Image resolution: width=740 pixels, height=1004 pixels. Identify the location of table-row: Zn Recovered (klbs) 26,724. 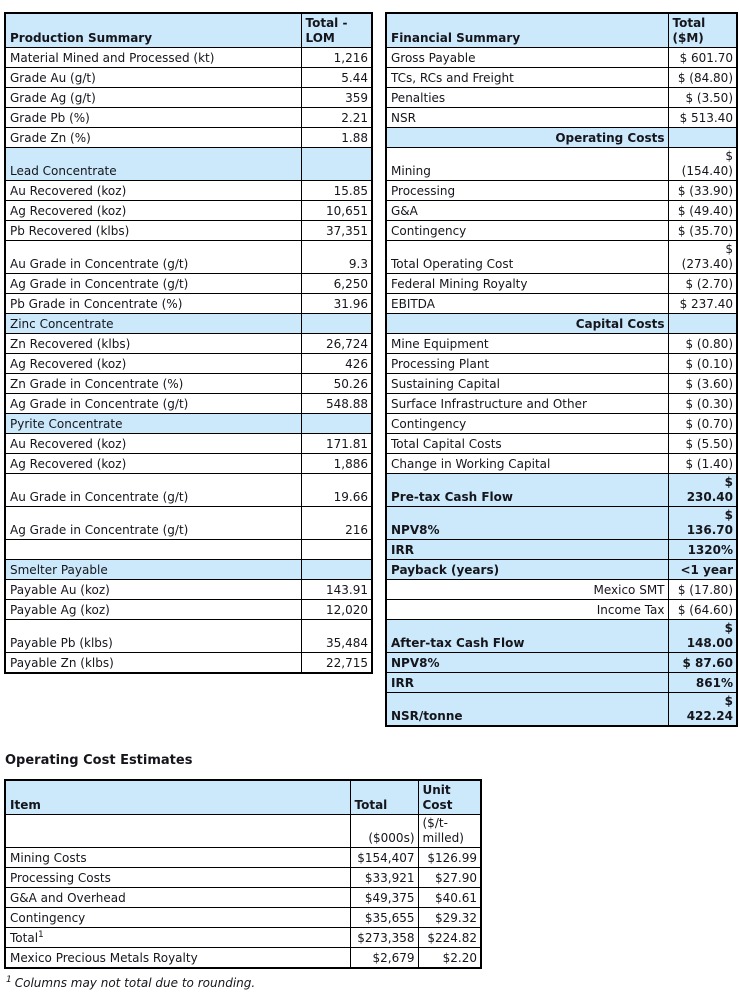
(188, 343).